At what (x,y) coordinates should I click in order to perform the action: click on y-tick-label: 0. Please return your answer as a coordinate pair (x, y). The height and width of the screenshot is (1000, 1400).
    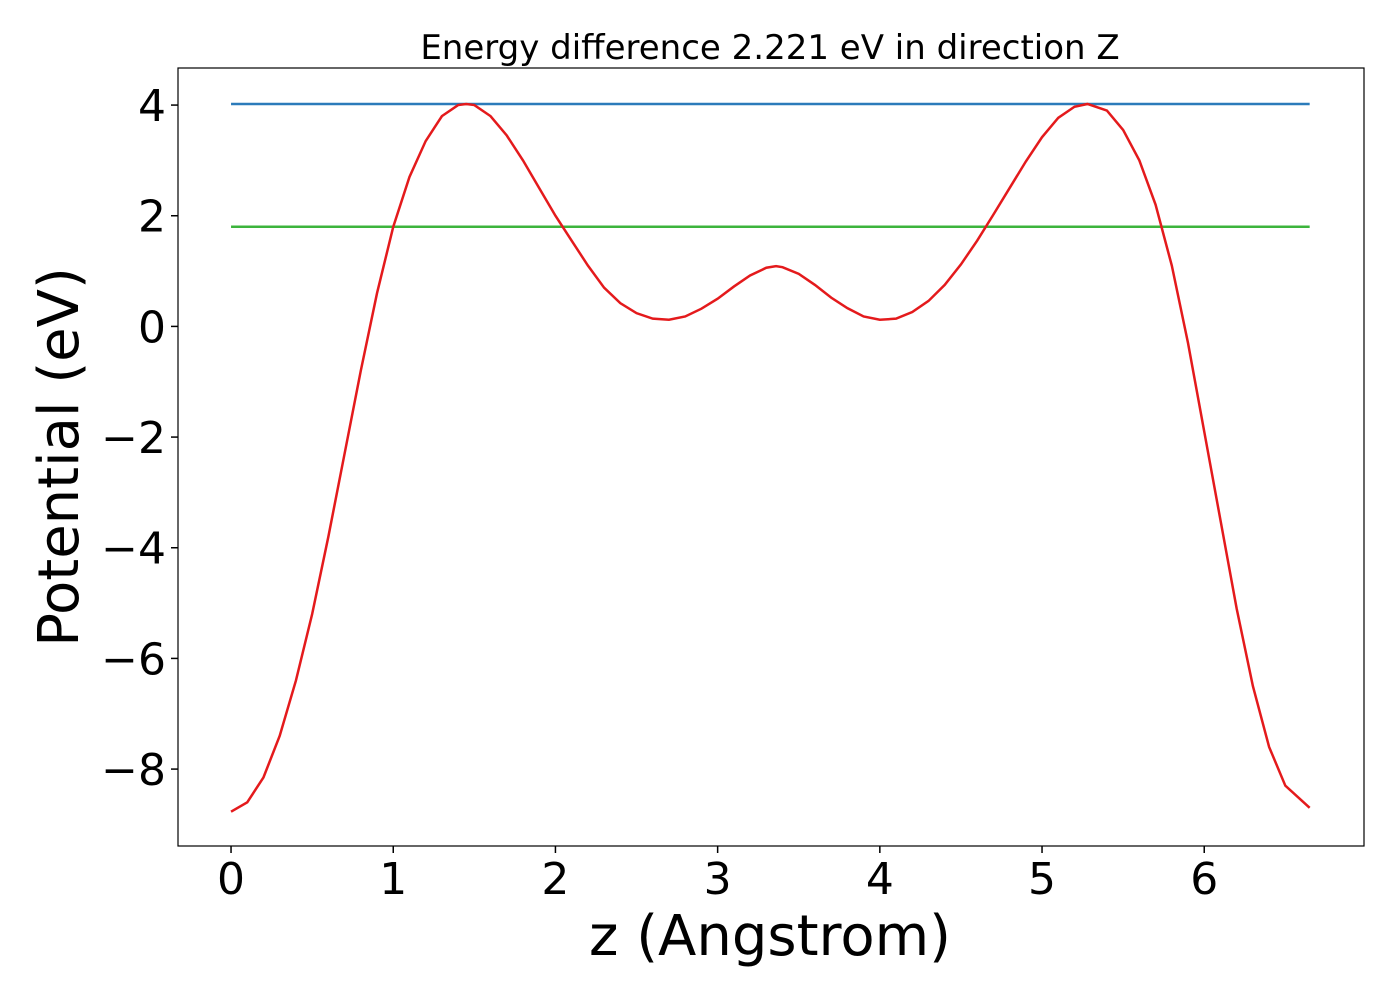
    Looking at the image, I should click on (152, 327).